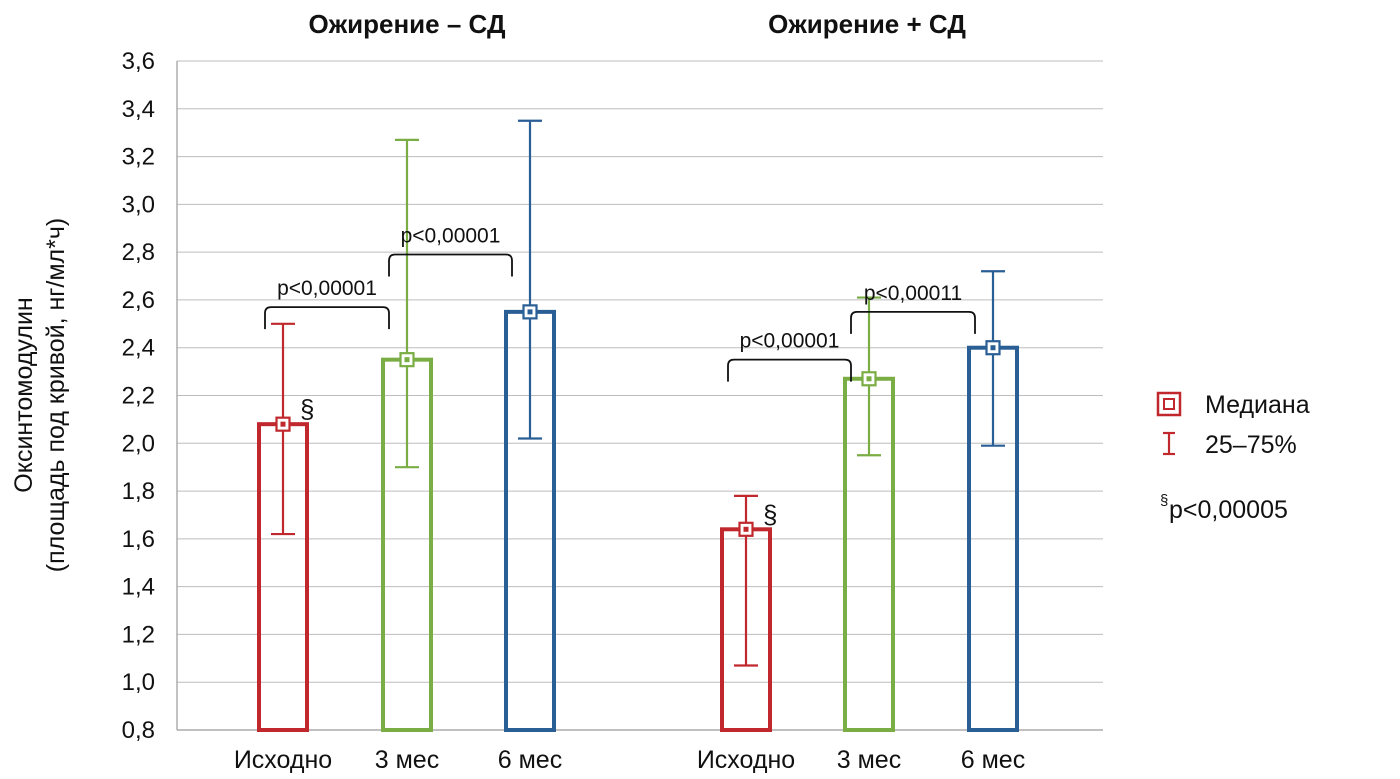 The image size is (1400, 779). What do you see at coordinates (1169, 404) in the screenshot?
I see `legend-median-icon-inner` at bounding box center [1169, 404].